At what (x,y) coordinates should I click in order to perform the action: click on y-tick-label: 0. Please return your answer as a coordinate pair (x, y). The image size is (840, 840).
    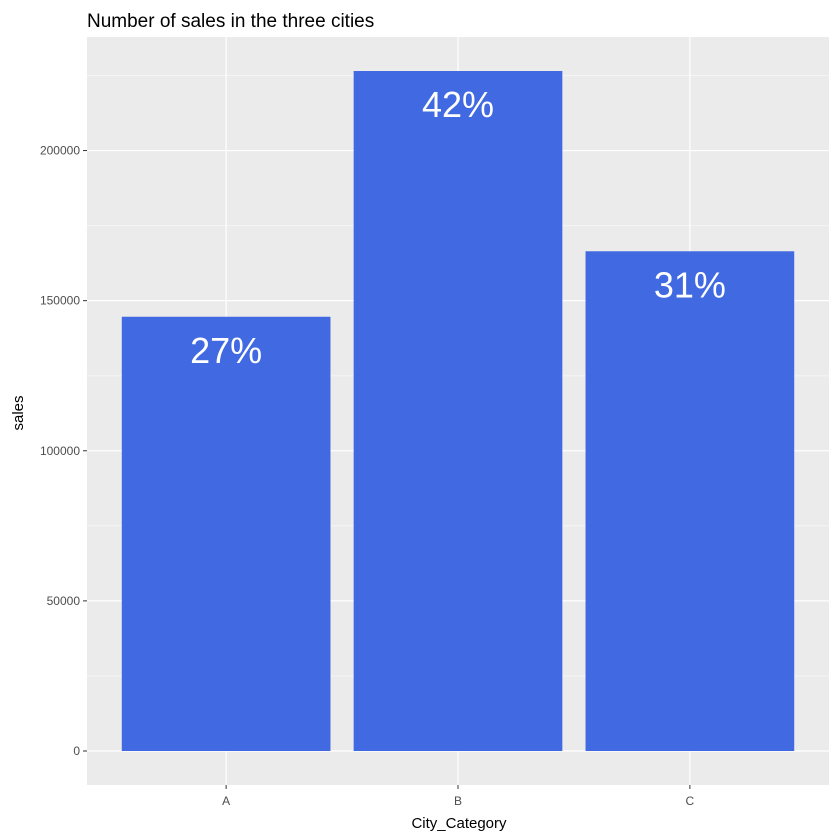
    Looking at the image, I should click on (76, 751).